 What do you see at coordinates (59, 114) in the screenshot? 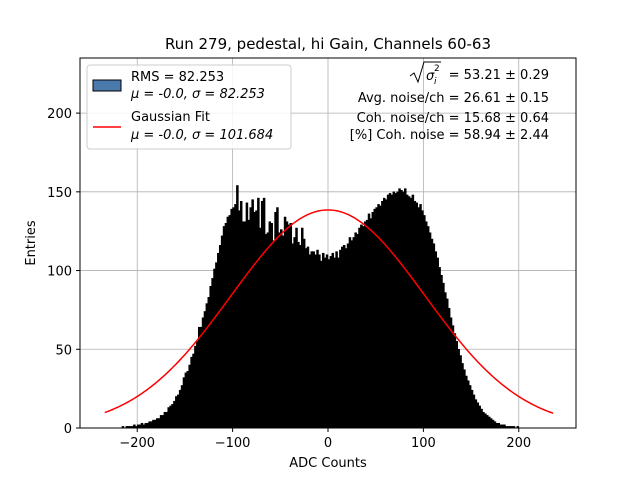
I see `y-tick-label: 200` at bounding box center [59, 114].